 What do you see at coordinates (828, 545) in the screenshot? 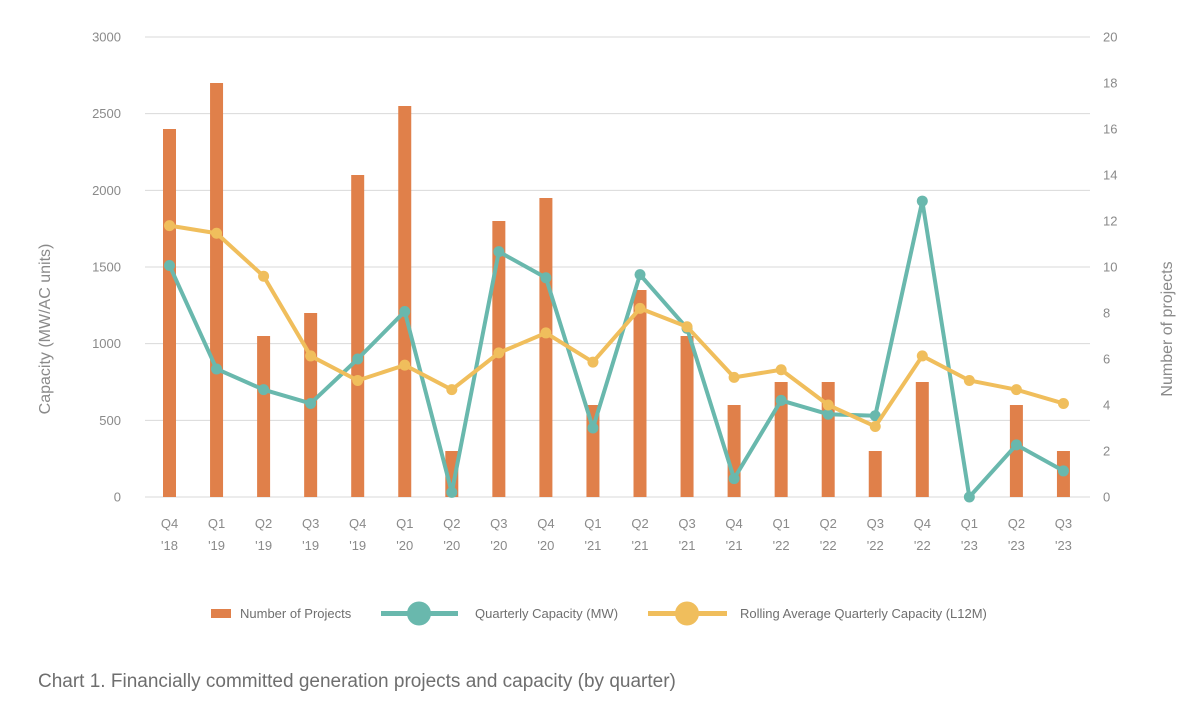
I see `x-tick-year: '22` at bounding box center [828, 545].